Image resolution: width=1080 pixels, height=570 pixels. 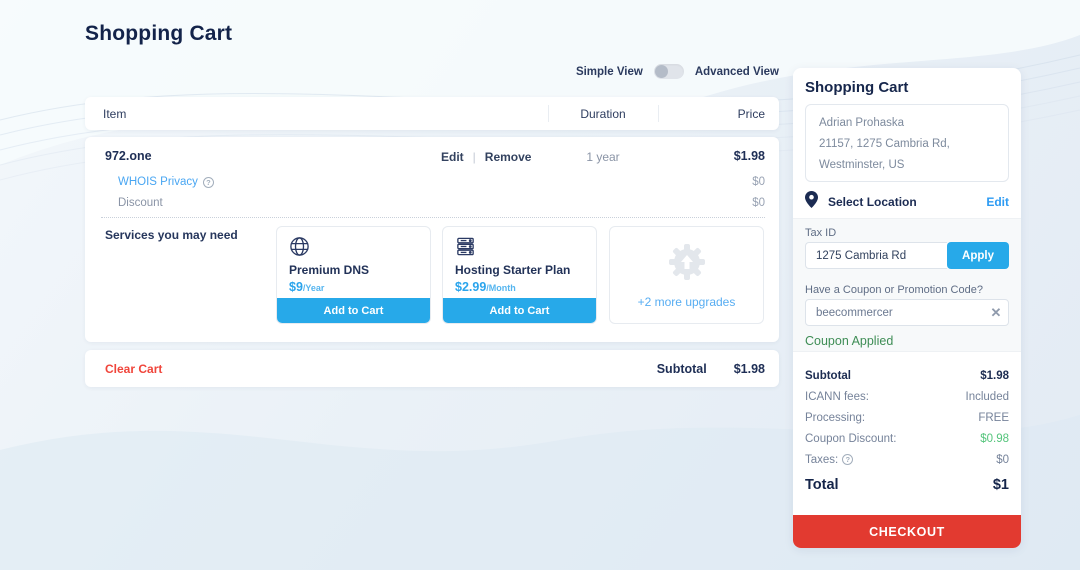 I want to click on globe-icon, so click(x=299, y=249).